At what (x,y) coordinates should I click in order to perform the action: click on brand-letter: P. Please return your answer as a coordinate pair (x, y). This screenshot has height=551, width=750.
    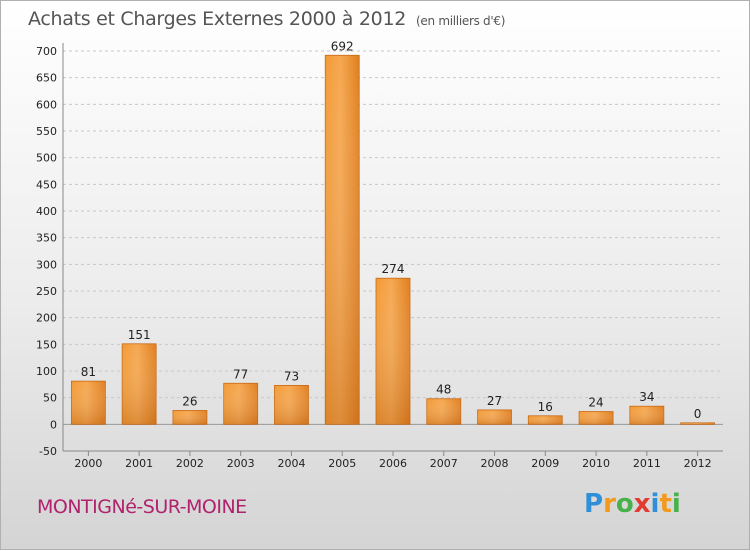
    Looking at the image, I should click on (594, 504).